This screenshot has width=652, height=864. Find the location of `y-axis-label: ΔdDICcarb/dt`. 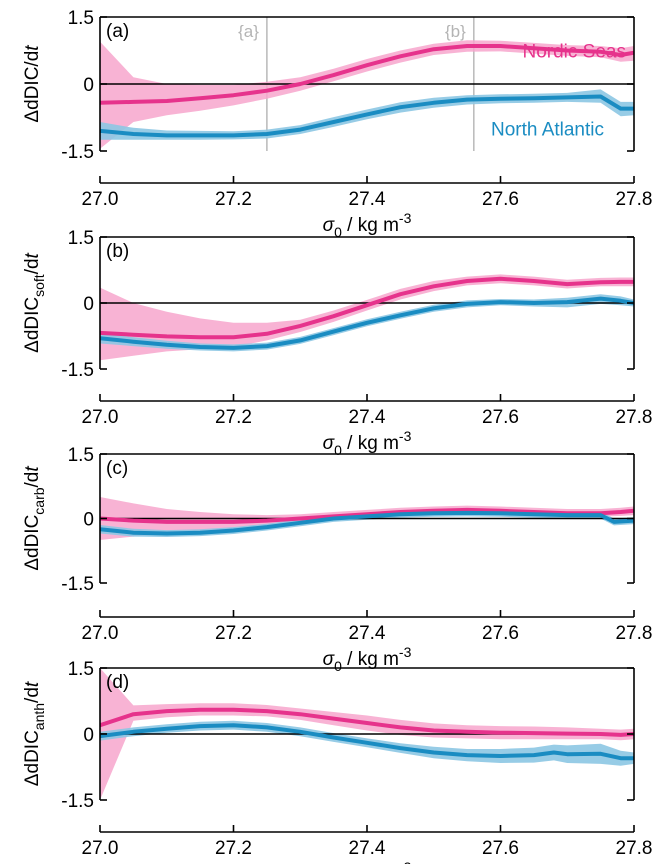

y-axis-label: ΔdDICcarb/dt is located at coordinates (34, 518).